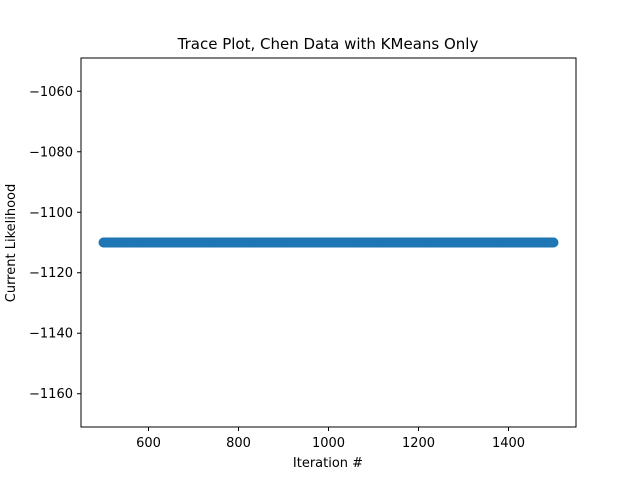 This screenshot has height=480, width=640. I want to click on y-tick-label: −1080, so click(51, 152).